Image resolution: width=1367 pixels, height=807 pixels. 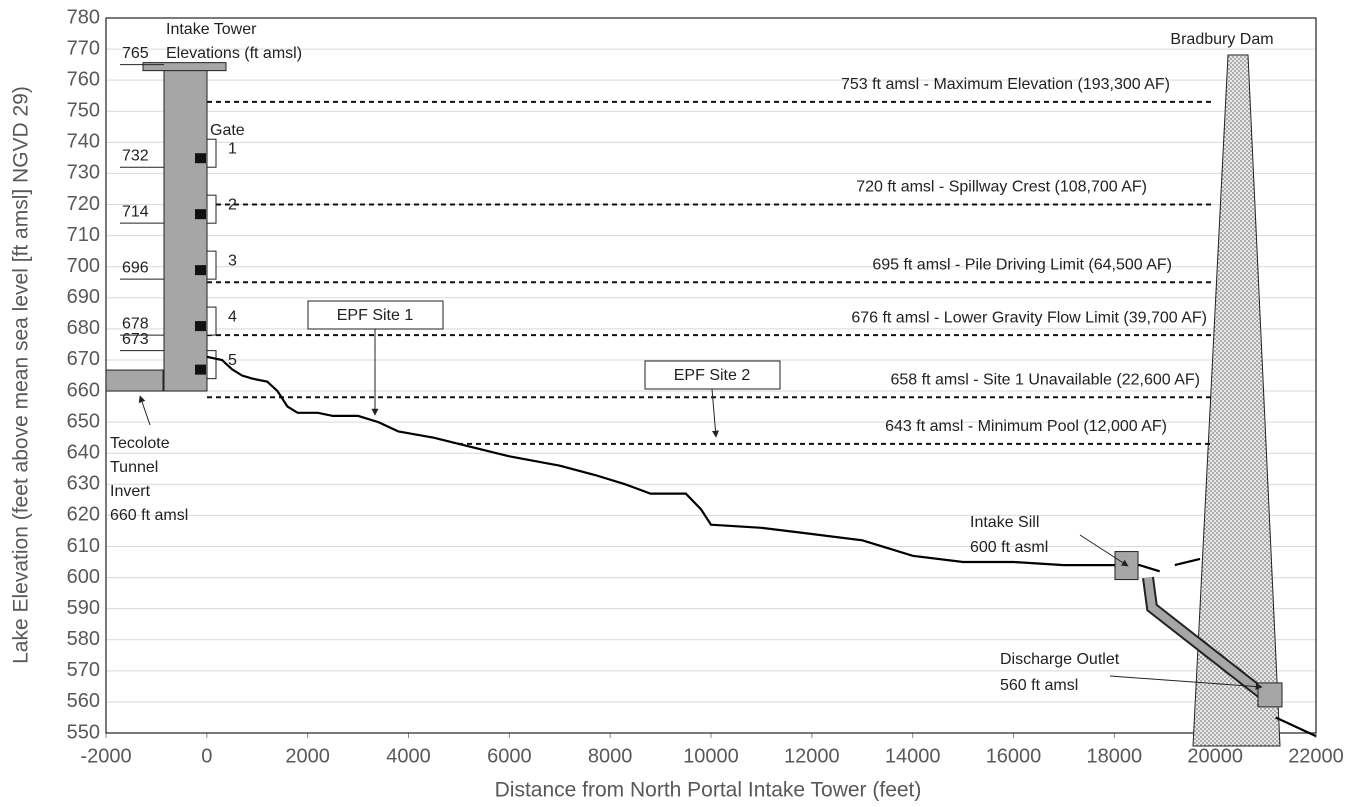 I want to click on y-tick-label: 710, so click(x=83, y=235).